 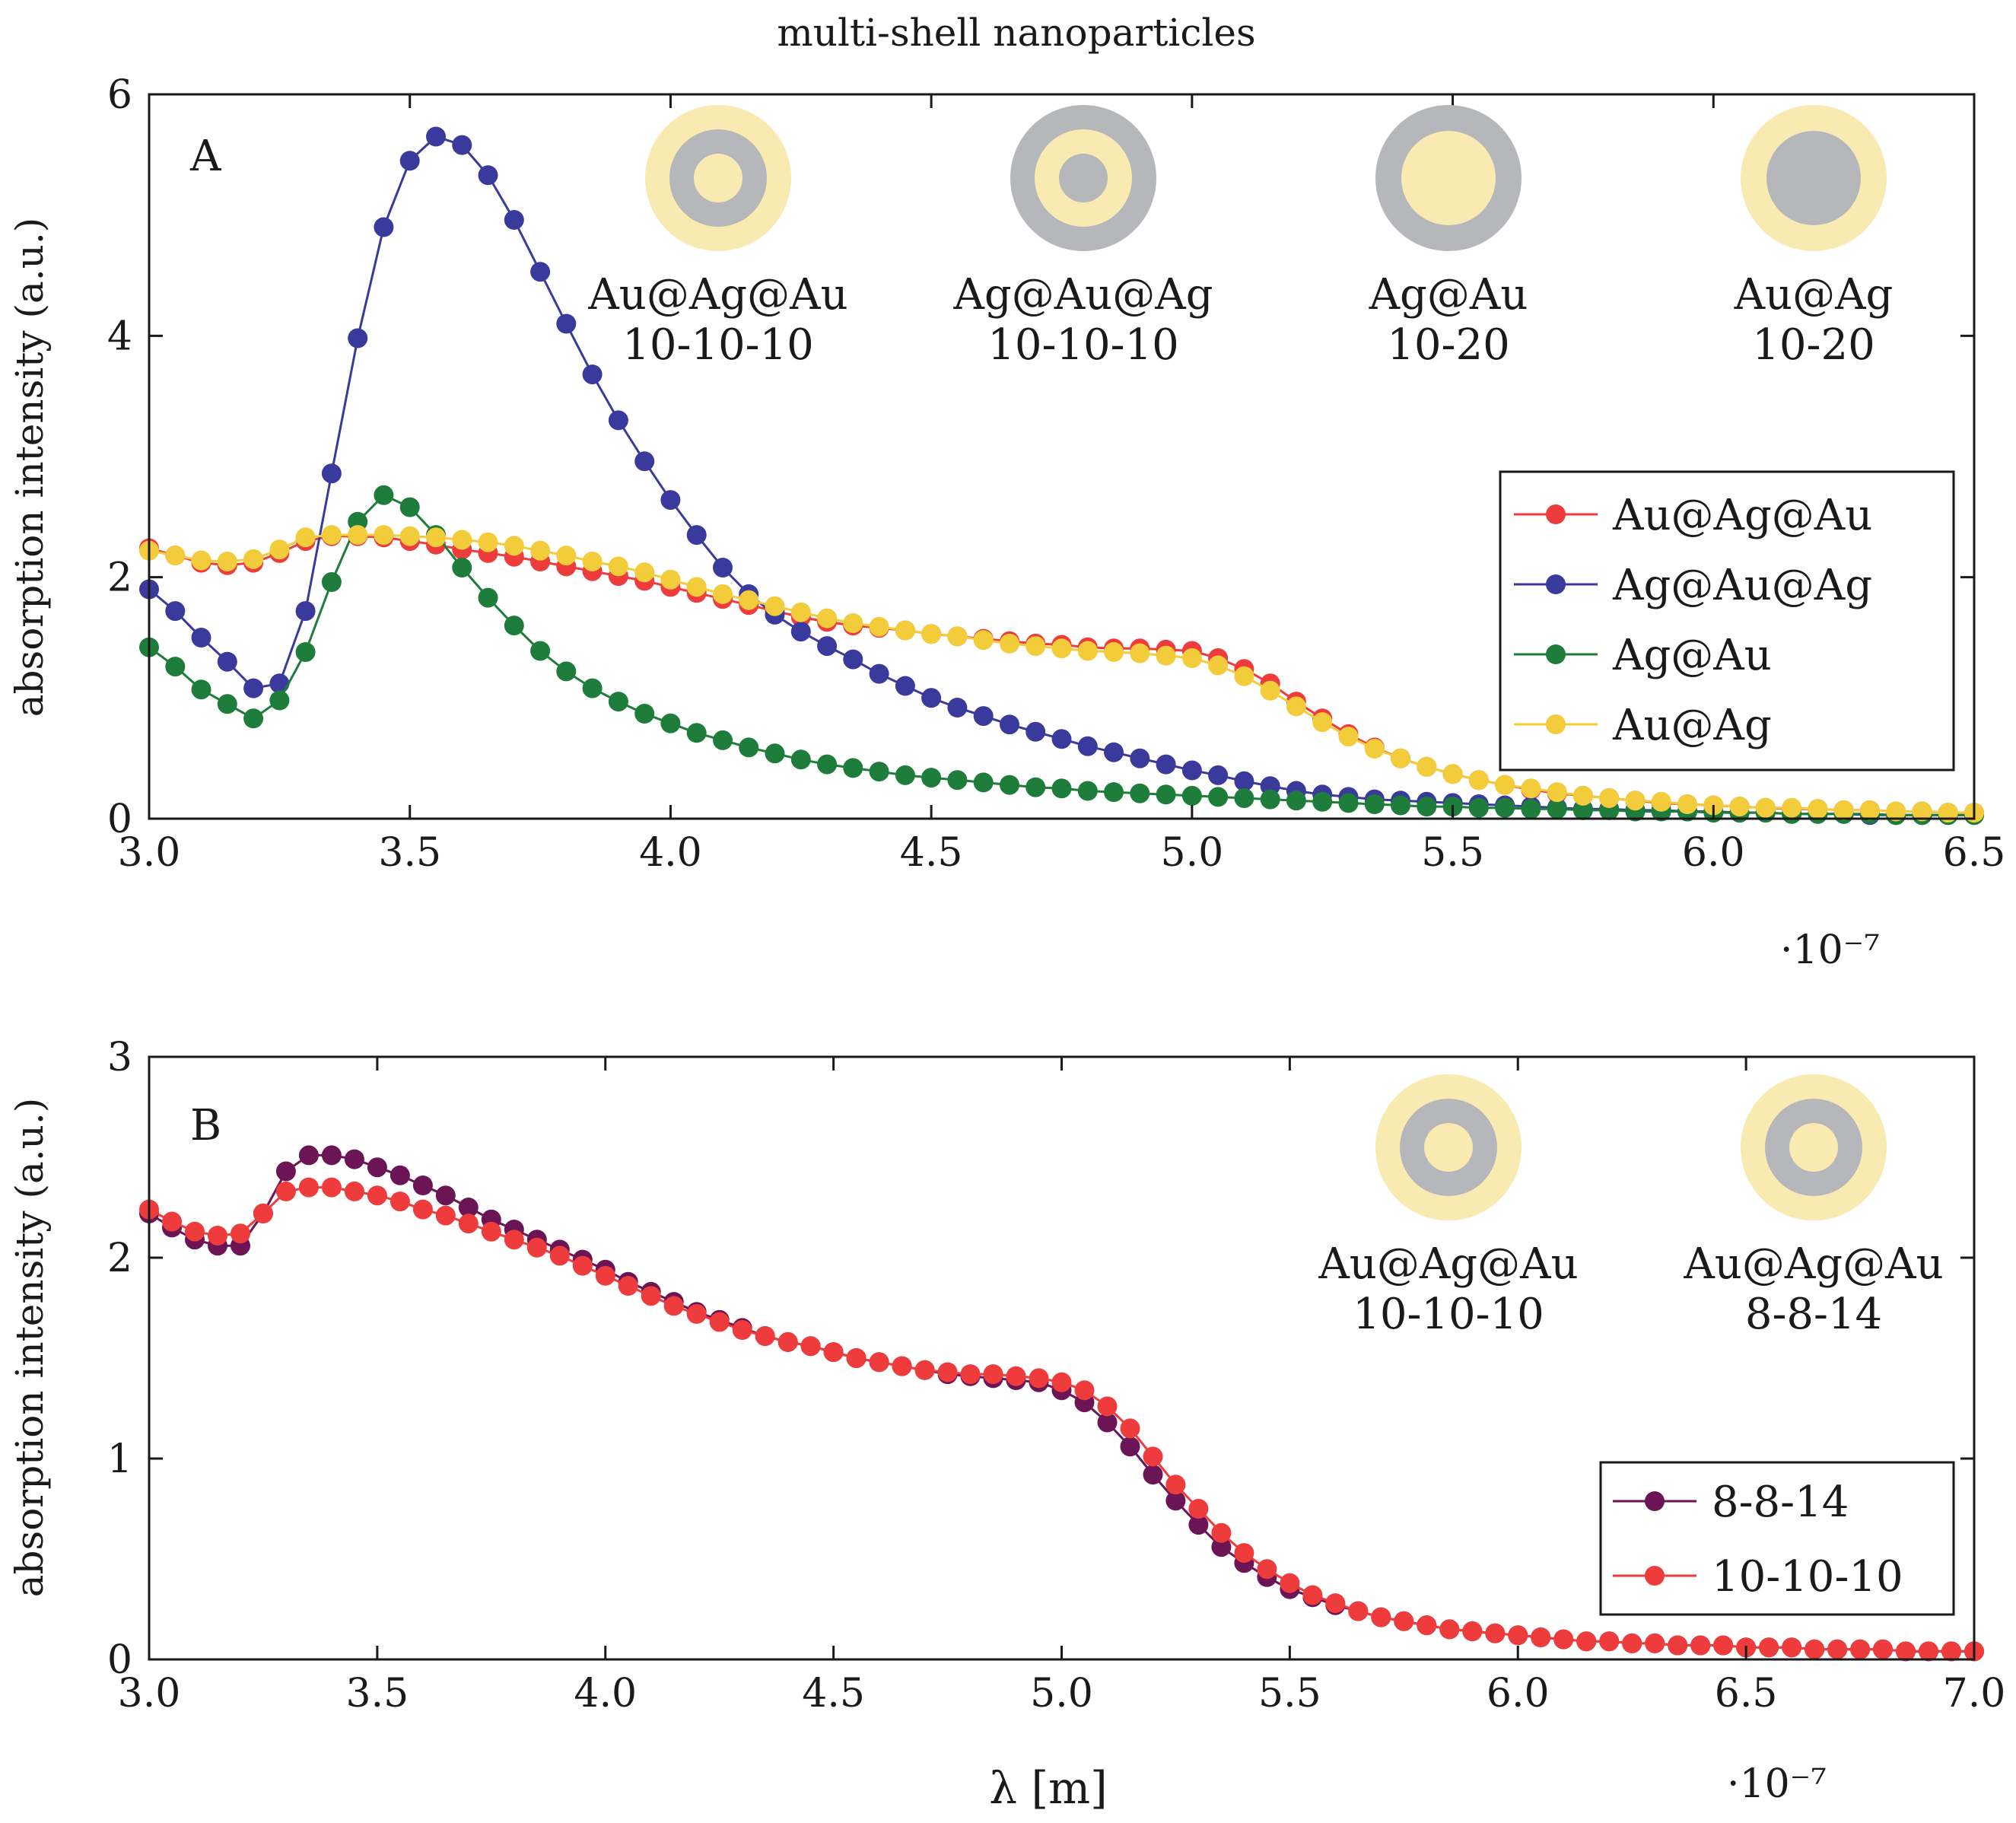 I want to click on nanoparticle-sizes: 10-10-10, so click(x=718, y=345).